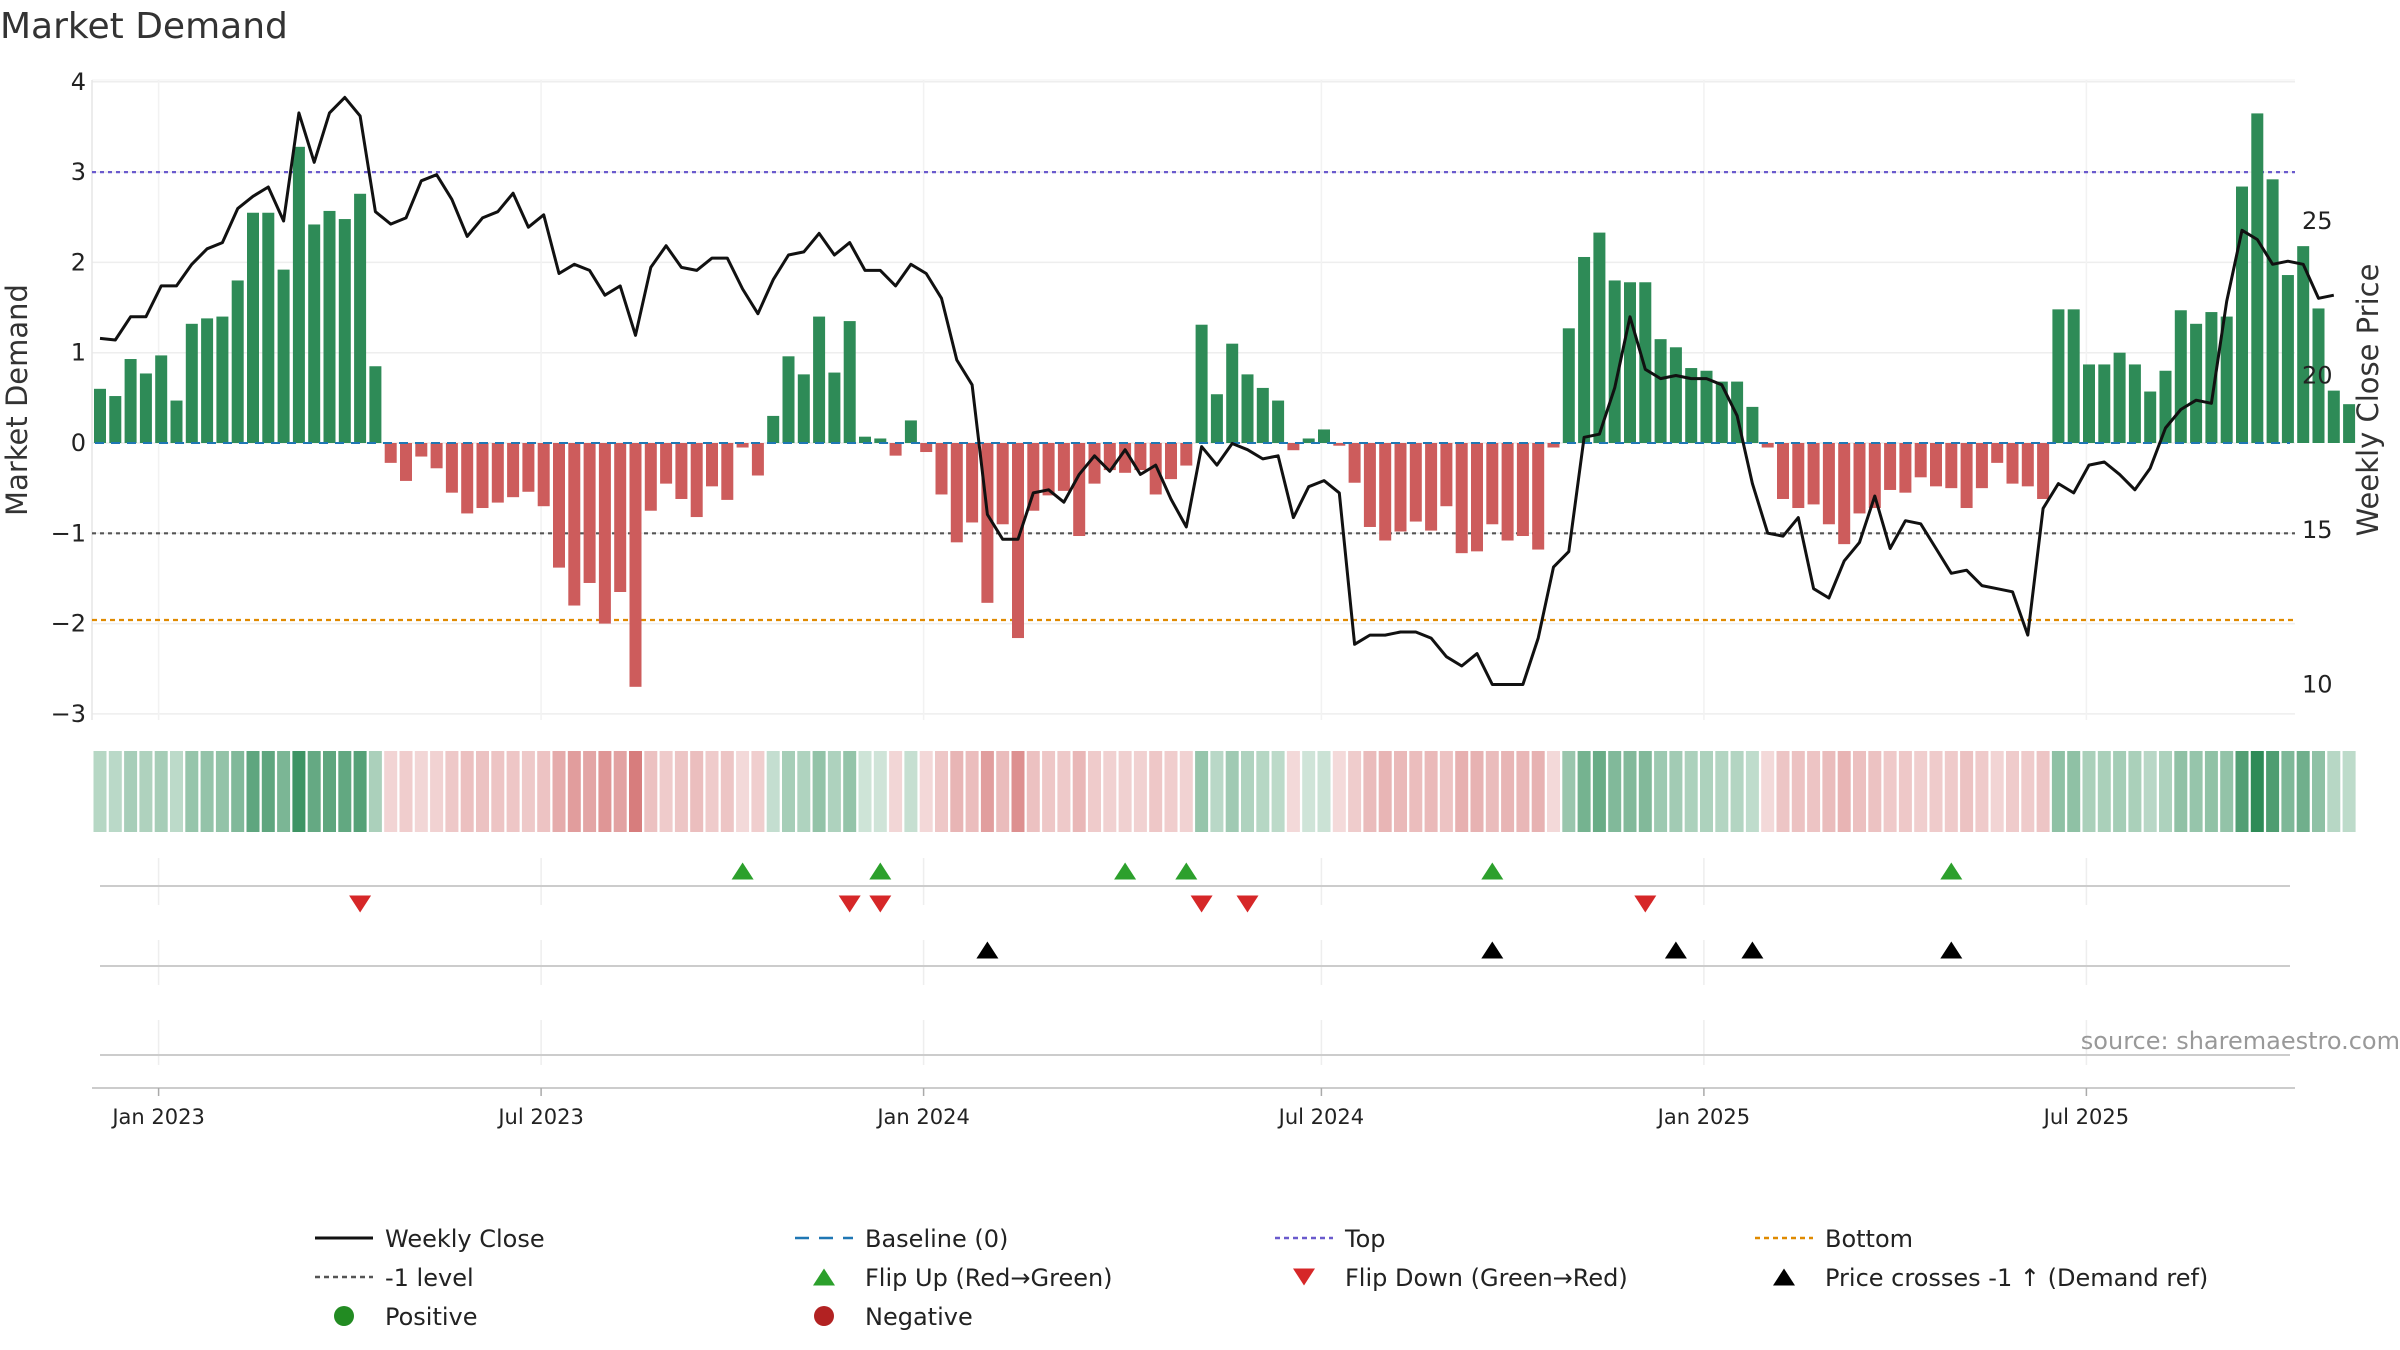 This screenshot has height=1350, width=2400. Describe the element at coordinates (431, 1317) in the screenshot. I see `legend-label: Positive` at that location.